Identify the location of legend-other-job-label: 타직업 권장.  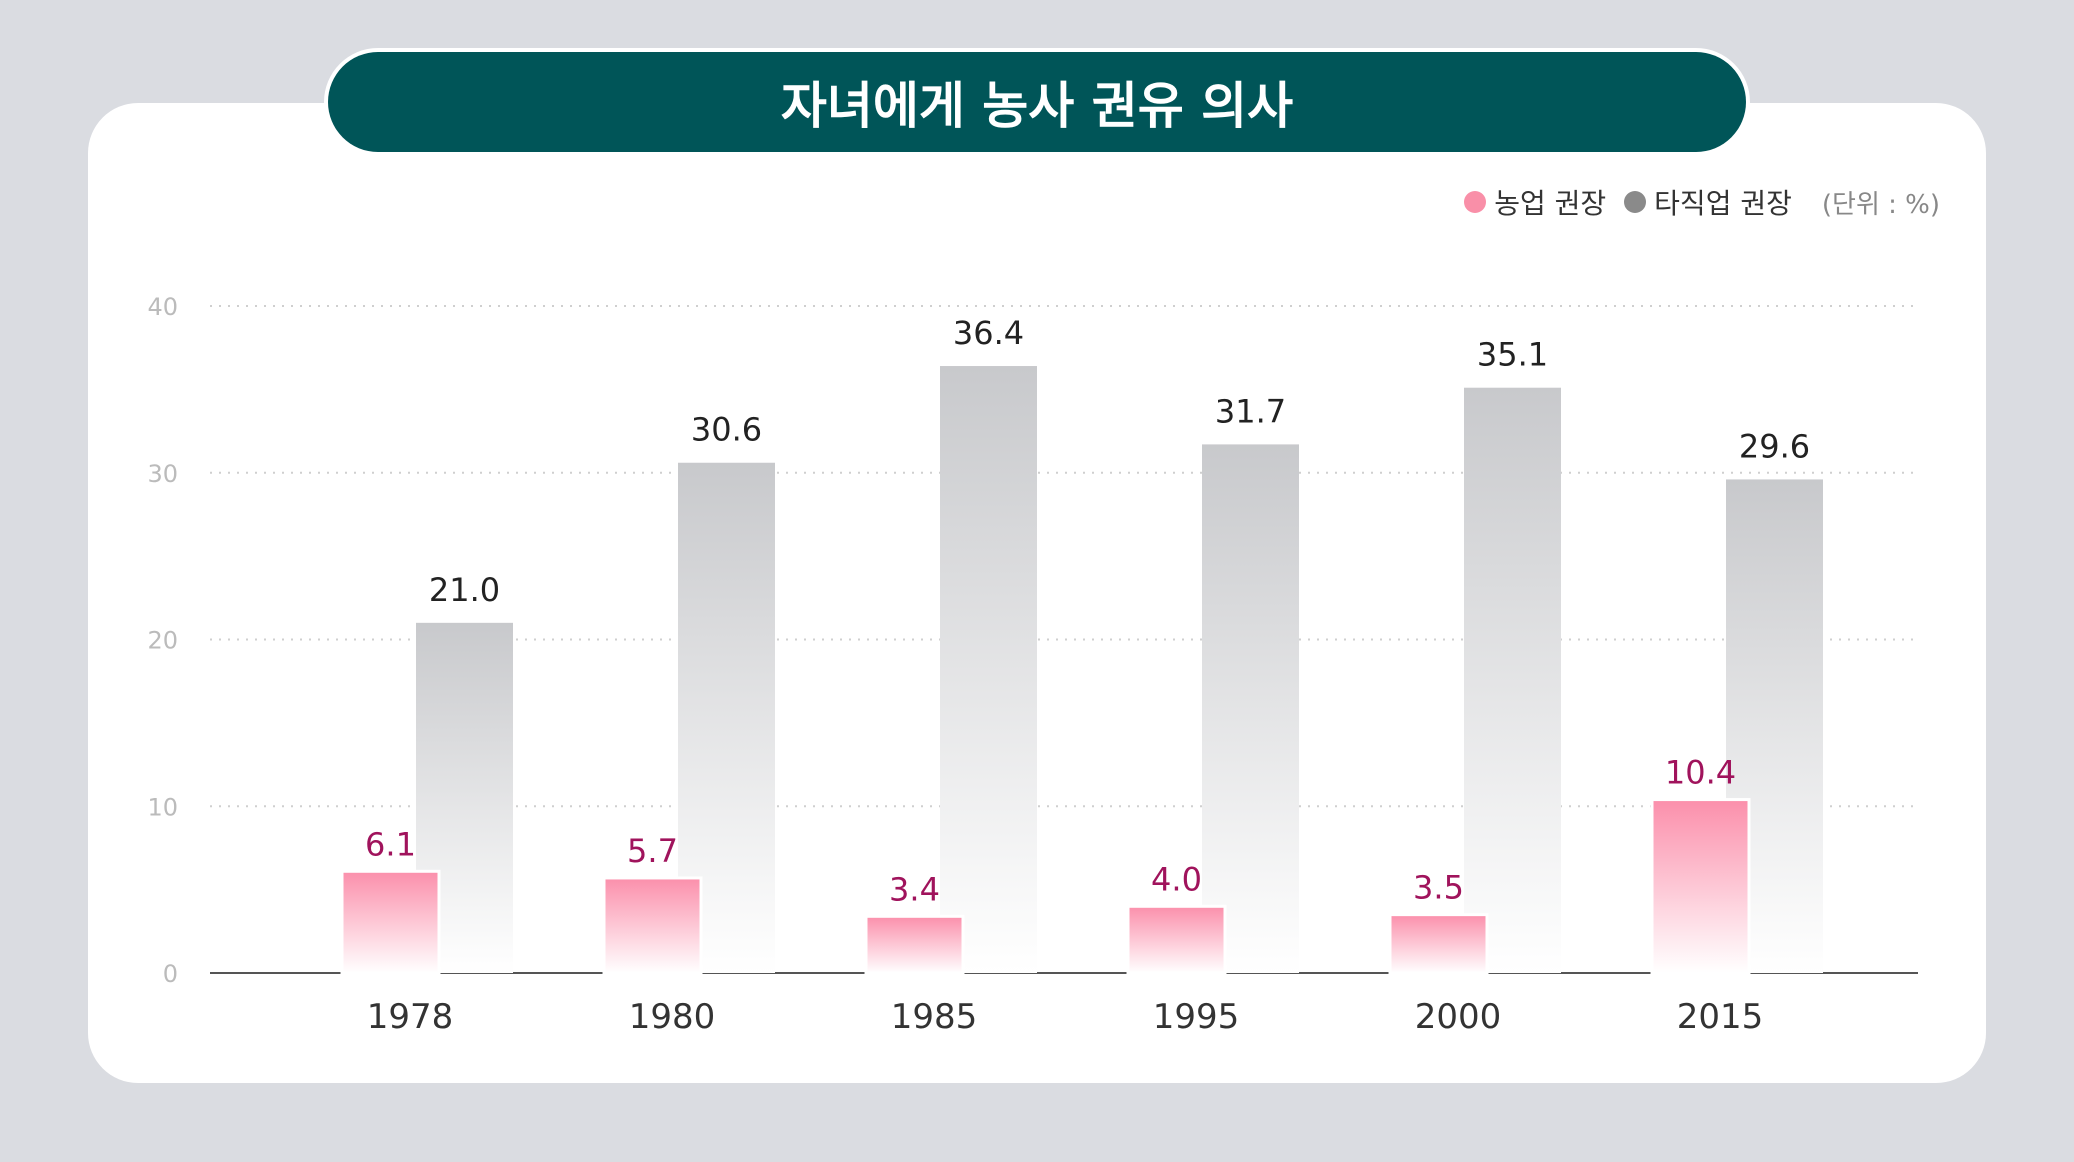
(1723, 203).